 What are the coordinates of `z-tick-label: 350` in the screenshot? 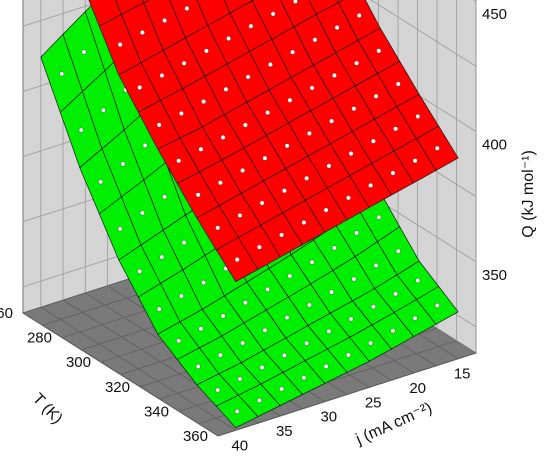 It's located at (494, 275).